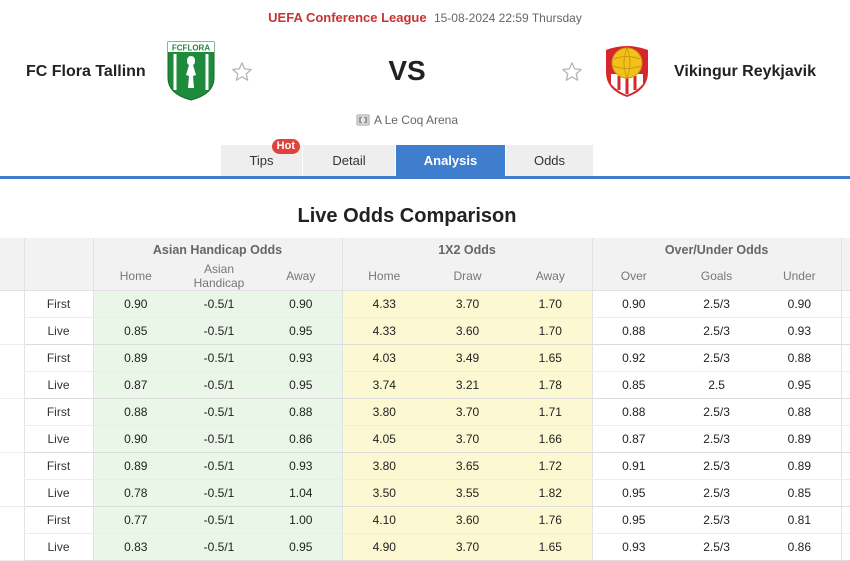  I want to click on match-tabs: Tips Hot Detail Analysis Odds, so click(407, 157).